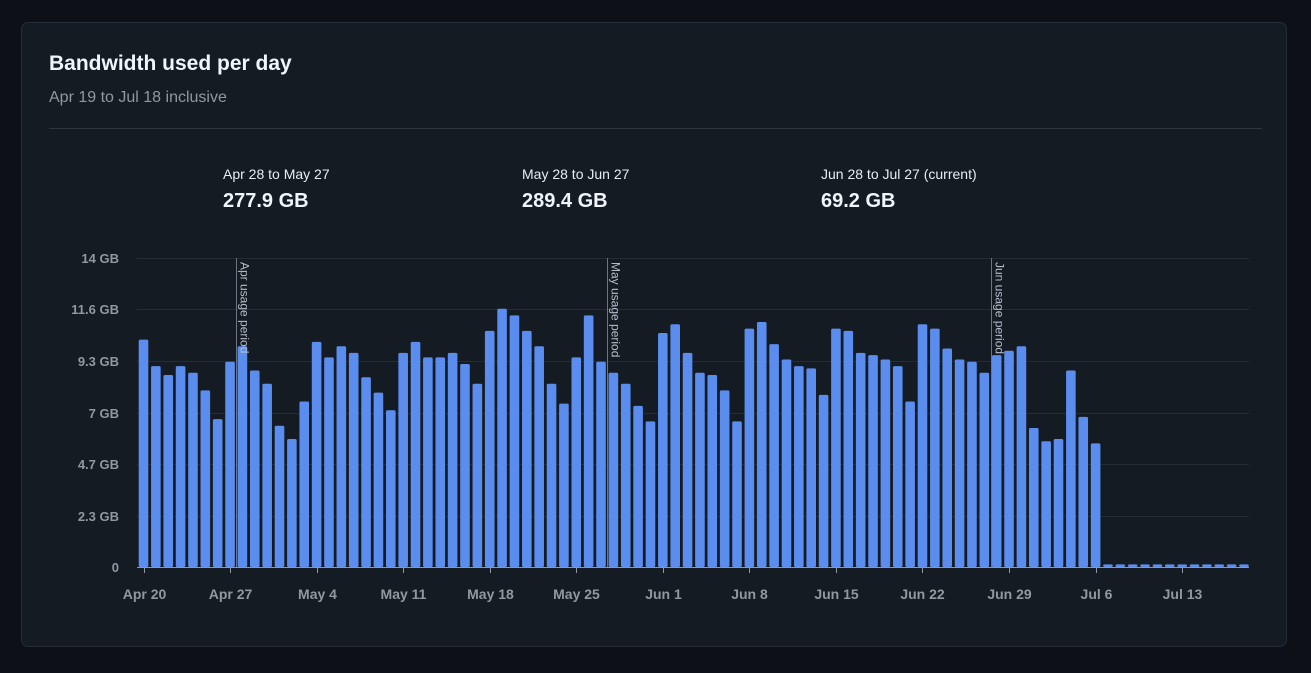 The width and height of the screenshot is (1311, 673). What do you see at coordinates (138, 97) in the screenshot?
I see `card-subtitle: Apr 19 to Jul 18 inclusive` at bounding box center [138, 97].